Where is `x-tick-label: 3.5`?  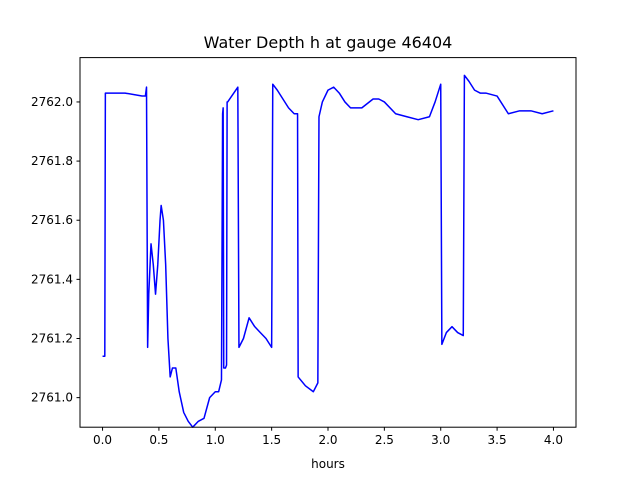 x-tick-label: 3.5 is located at coordinates (497, 440).